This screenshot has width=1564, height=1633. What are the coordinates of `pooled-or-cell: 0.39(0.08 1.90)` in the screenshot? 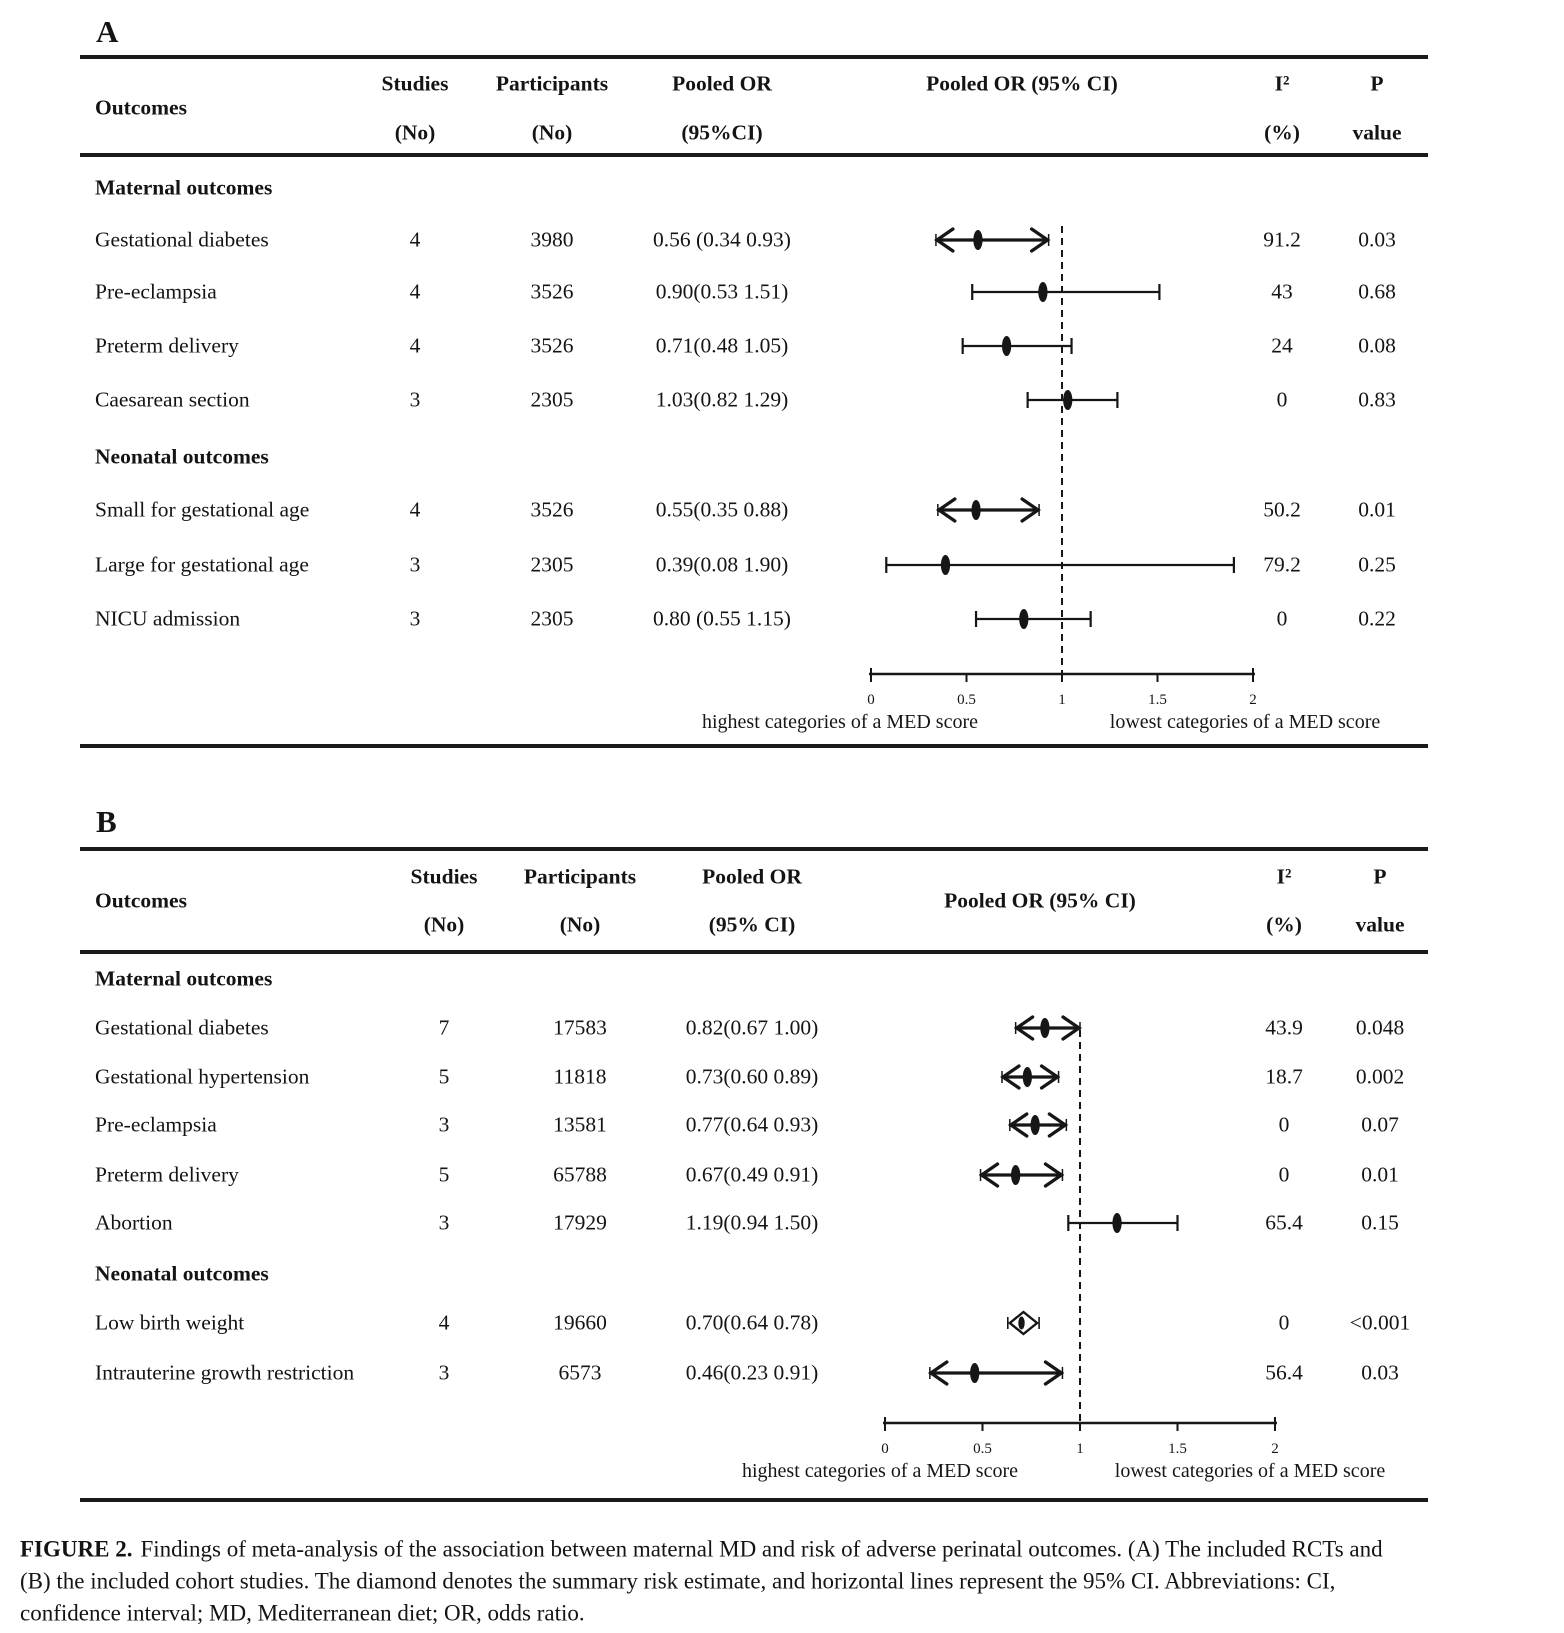 It's located at (722, 564).